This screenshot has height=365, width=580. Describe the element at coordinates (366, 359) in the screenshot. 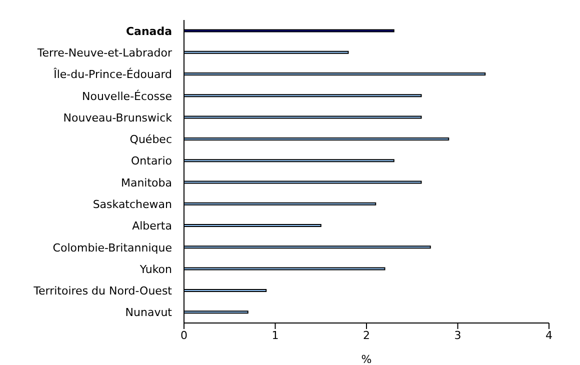

I see `x-axis-title: %` at that location.